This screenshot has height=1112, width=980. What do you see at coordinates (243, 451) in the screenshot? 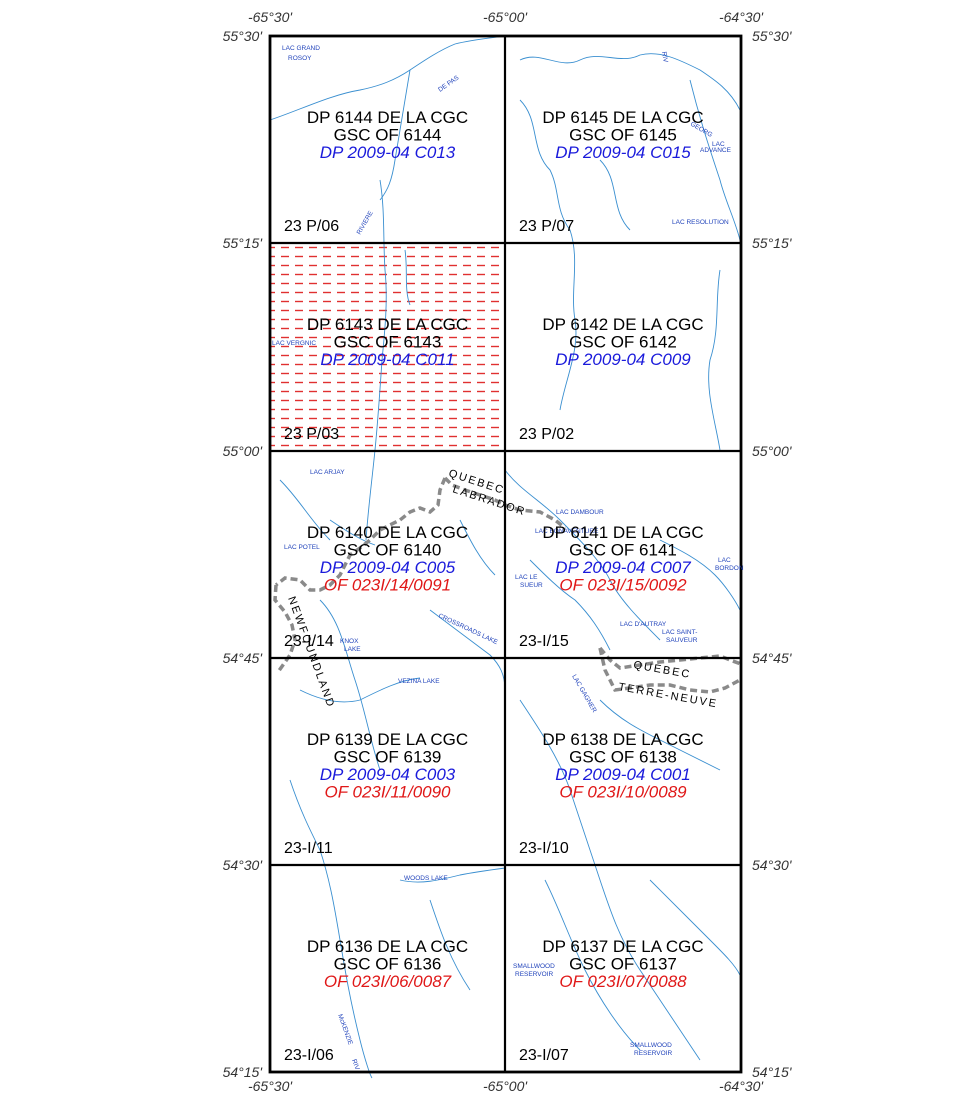
I see `latitude-label-left: 55°00'` at bounding box center [243, 451].